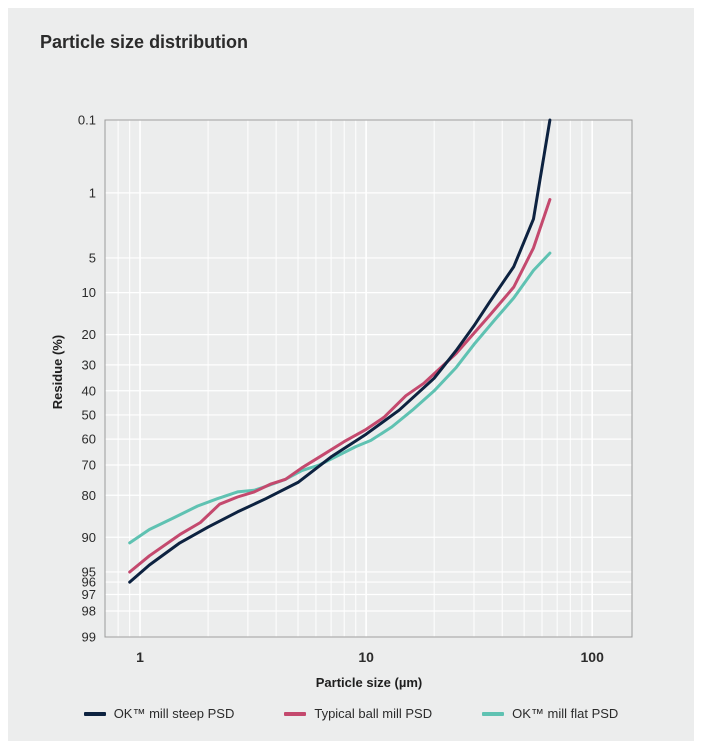 The height and width of the screenshot is (749, 702). I want to click on x-tick-label: 1, so click(140, 657).